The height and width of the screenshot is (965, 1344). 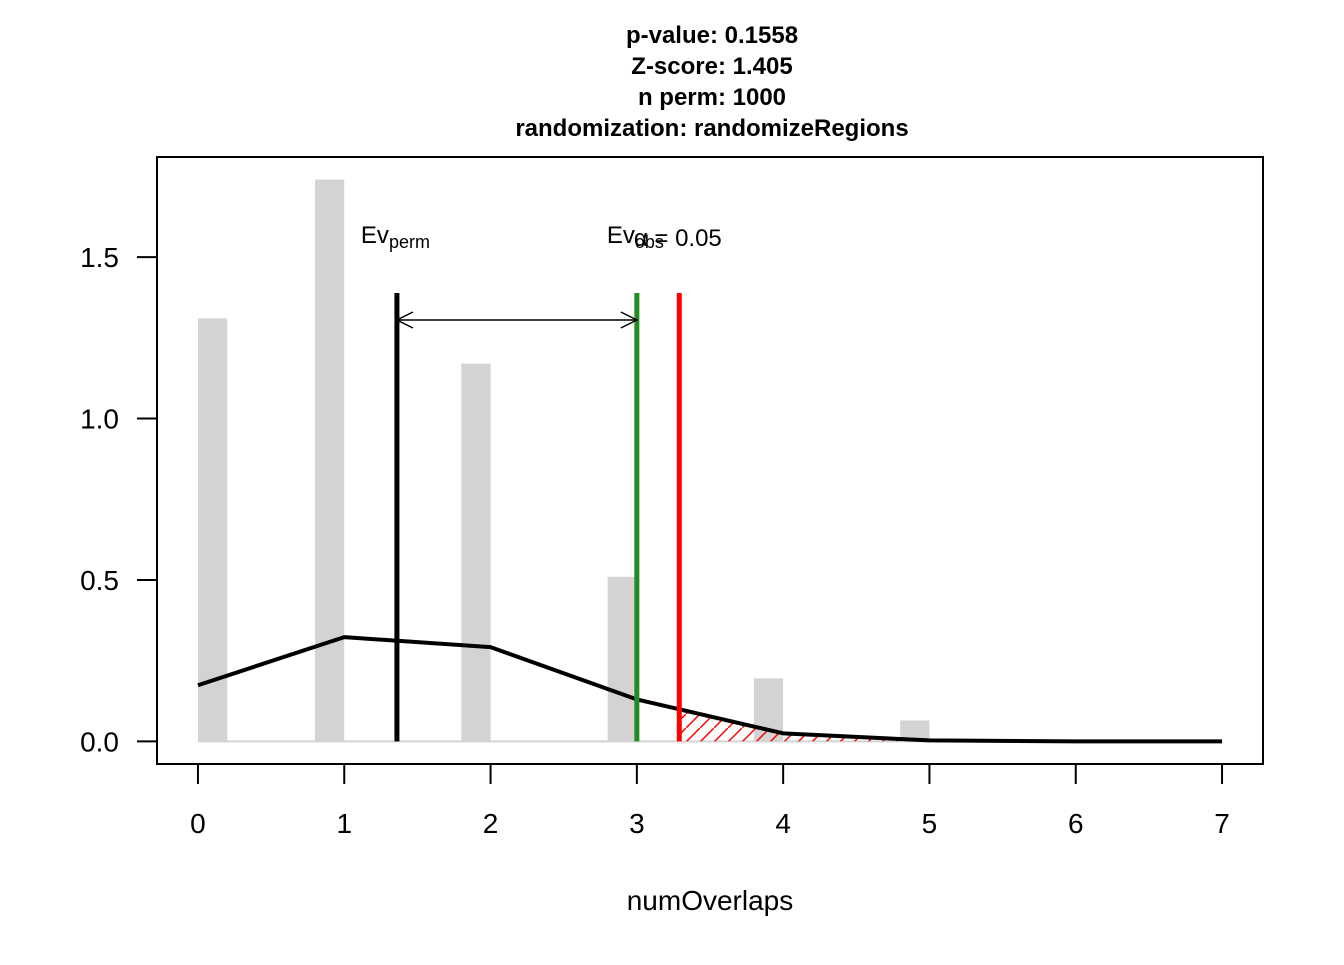 What do you see at coordinates (678, 238) in the screenshot?
I see `alpha-label: α = 0.05` at bounding box center [678, 238].